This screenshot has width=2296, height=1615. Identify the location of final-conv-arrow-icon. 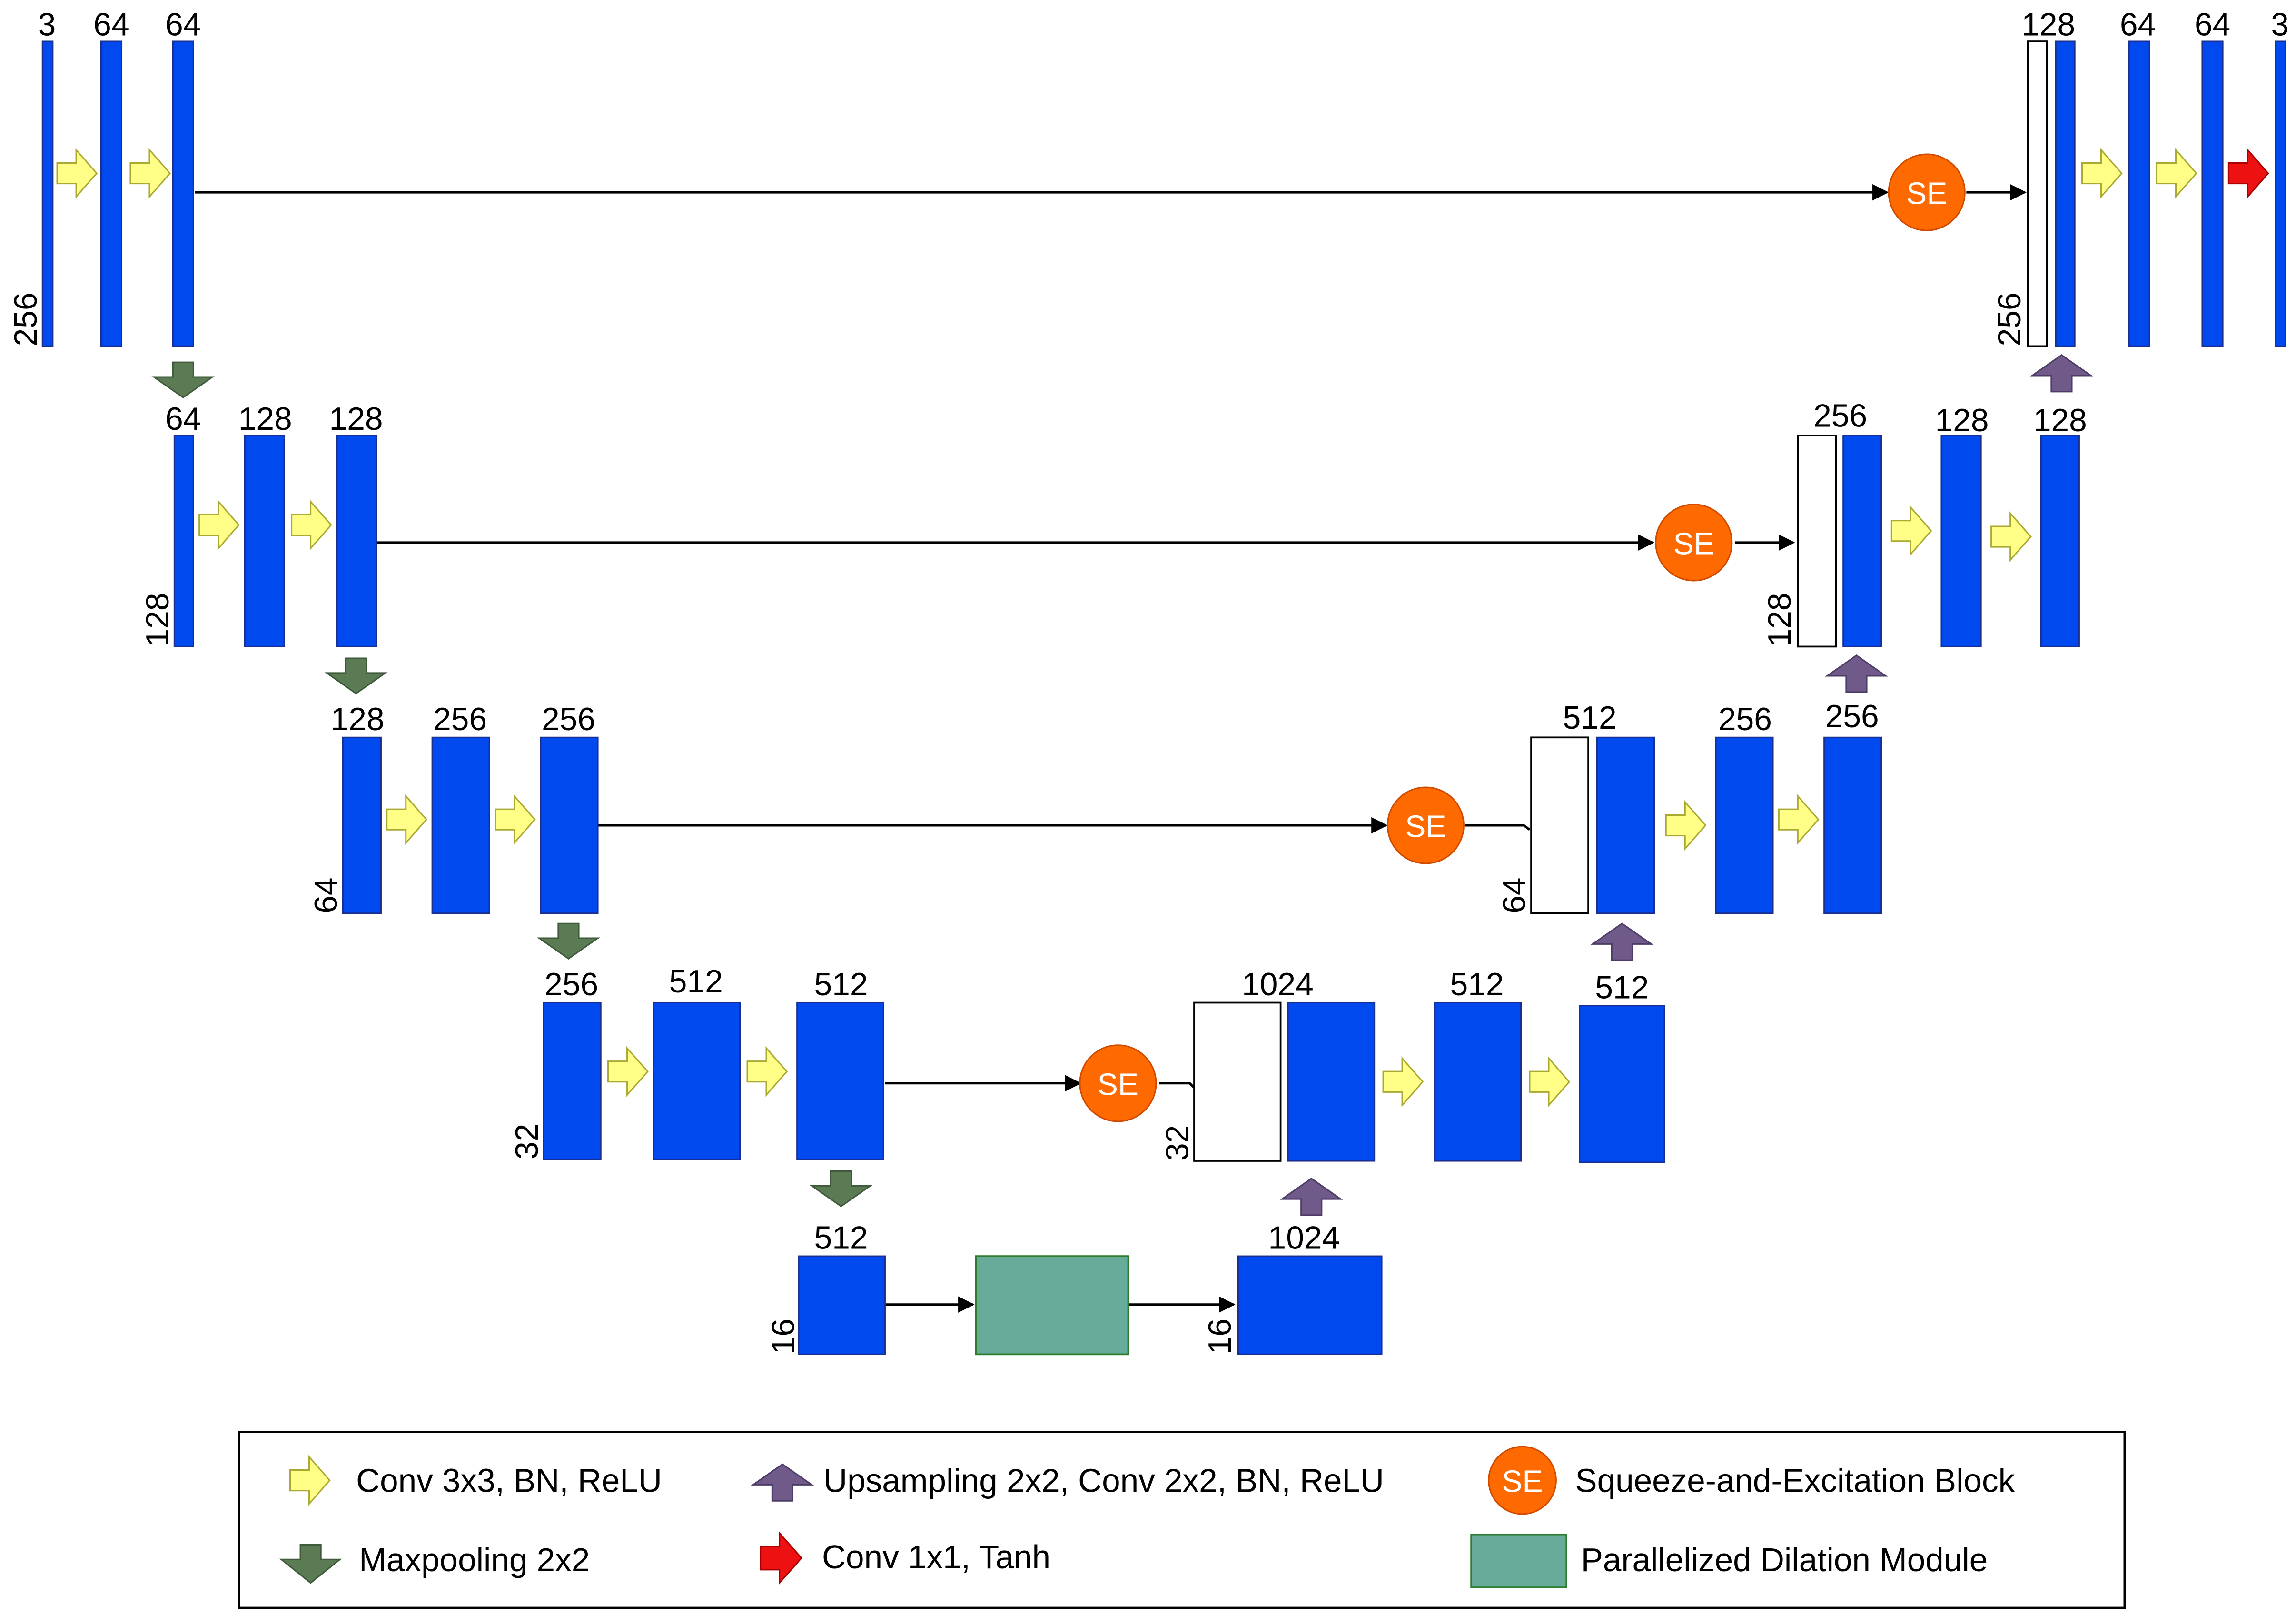
(781, 1558).